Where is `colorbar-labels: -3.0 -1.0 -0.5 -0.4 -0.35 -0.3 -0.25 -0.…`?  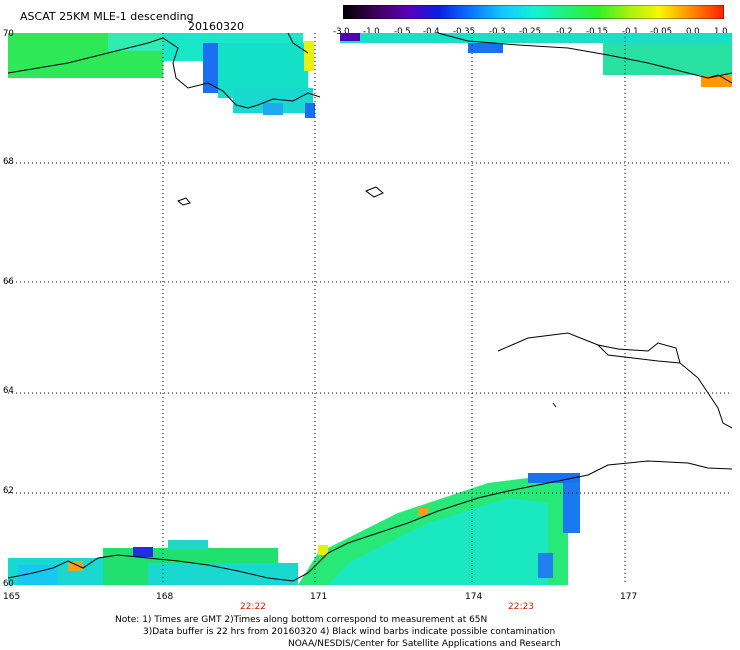 colorbar-labels: -3.0 -1.0 -0.5 -0.4 -0.35 -0.3 -0.25 -0.… is located at coordinates (530, 33).